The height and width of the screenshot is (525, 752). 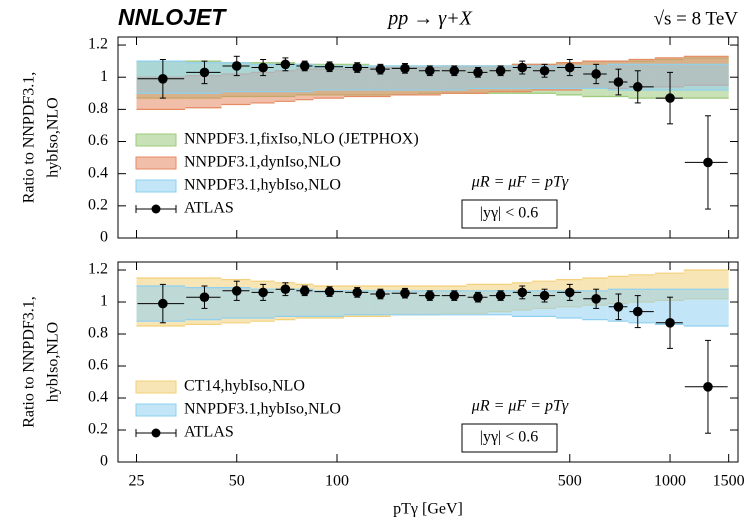 What do you see at coordinates (237, 481) in the screenshot?
I see `x-tick-label: 50` at bounding box center [237, 481].